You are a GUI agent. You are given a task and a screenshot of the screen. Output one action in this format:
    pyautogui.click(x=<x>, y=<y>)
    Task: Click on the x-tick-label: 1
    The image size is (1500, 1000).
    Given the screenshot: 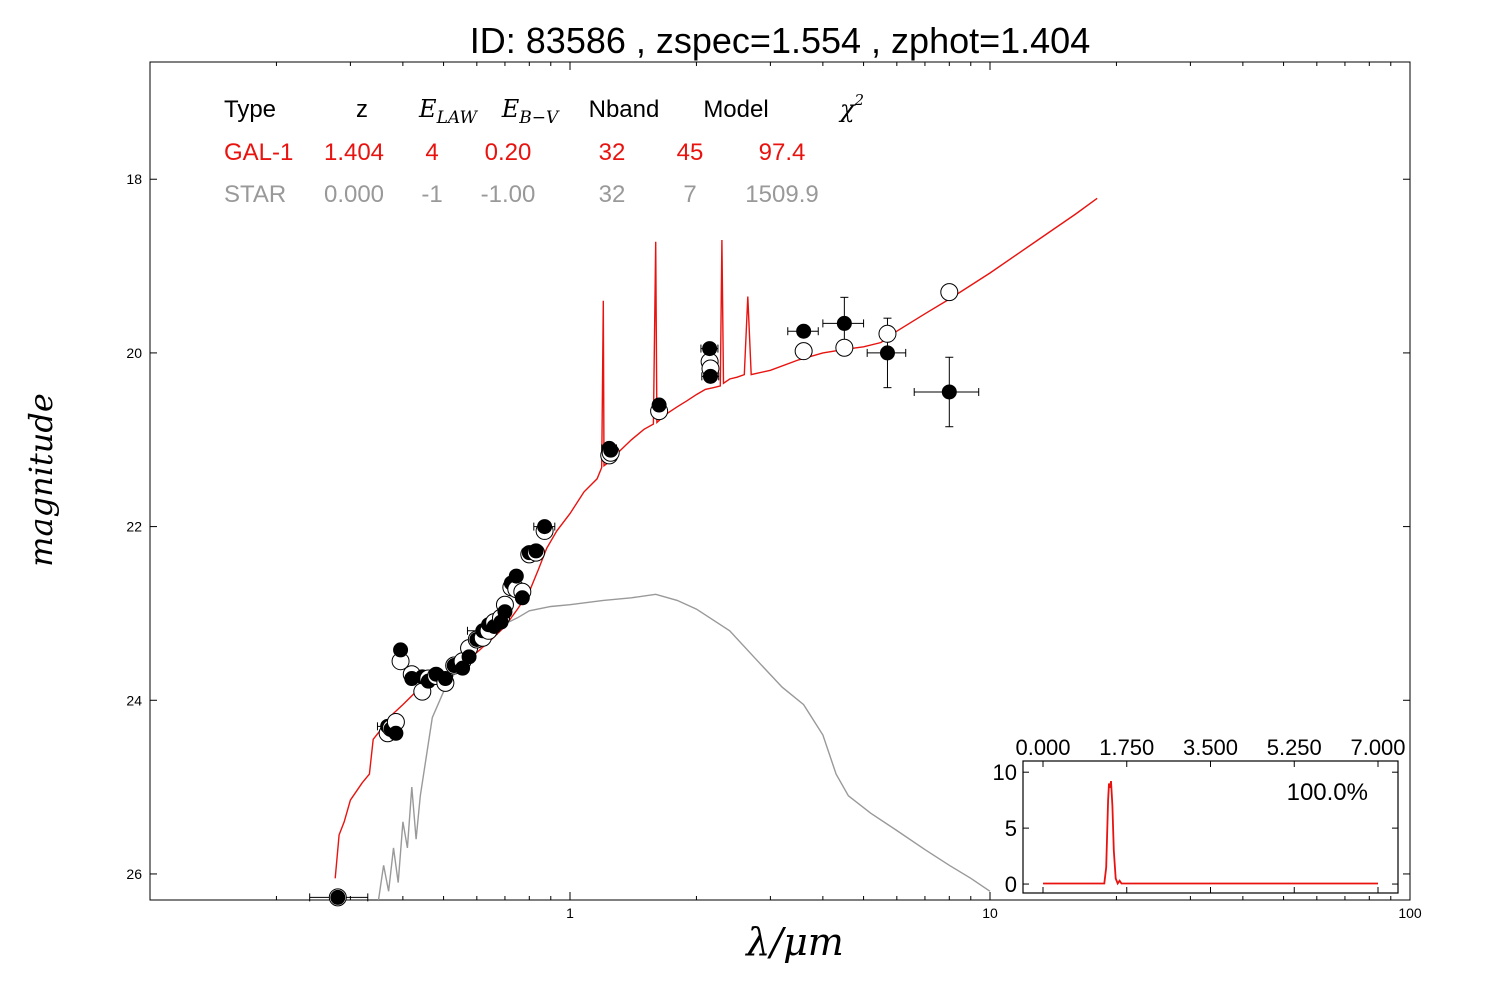 What is the action you would take?
    pyautogui.click(x=570, y=913)
    